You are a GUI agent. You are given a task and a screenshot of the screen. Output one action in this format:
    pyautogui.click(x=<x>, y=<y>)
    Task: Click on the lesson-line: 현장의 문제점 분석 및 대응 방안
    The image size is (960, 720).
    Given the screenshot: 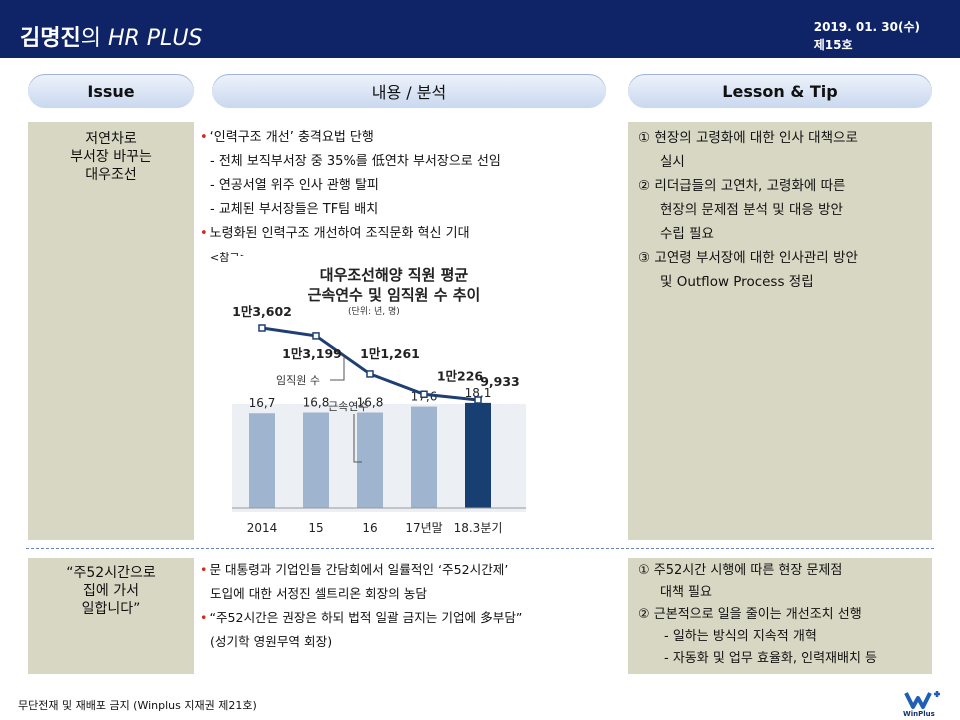 What is the action you would take?
    pyautogui.click(x=751, y=210)
    